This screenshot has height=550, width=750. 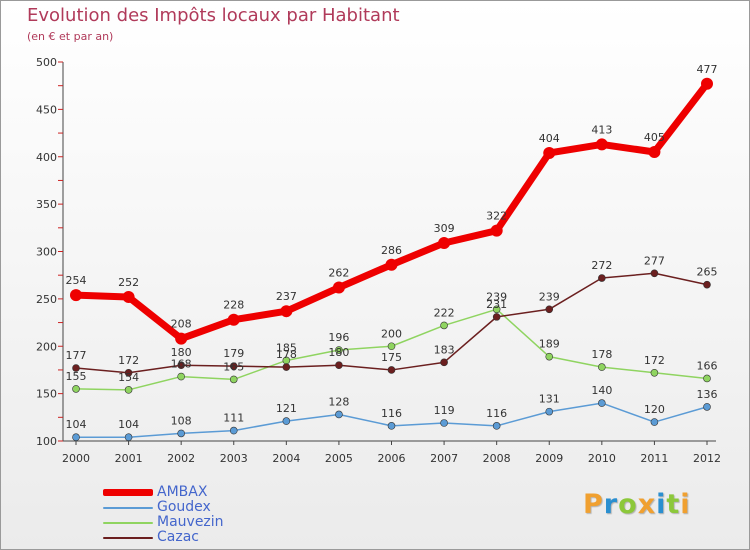 I want to click on chart-title: Evolution des Impôts locaux par Habitant, so click(x=213, y=15).